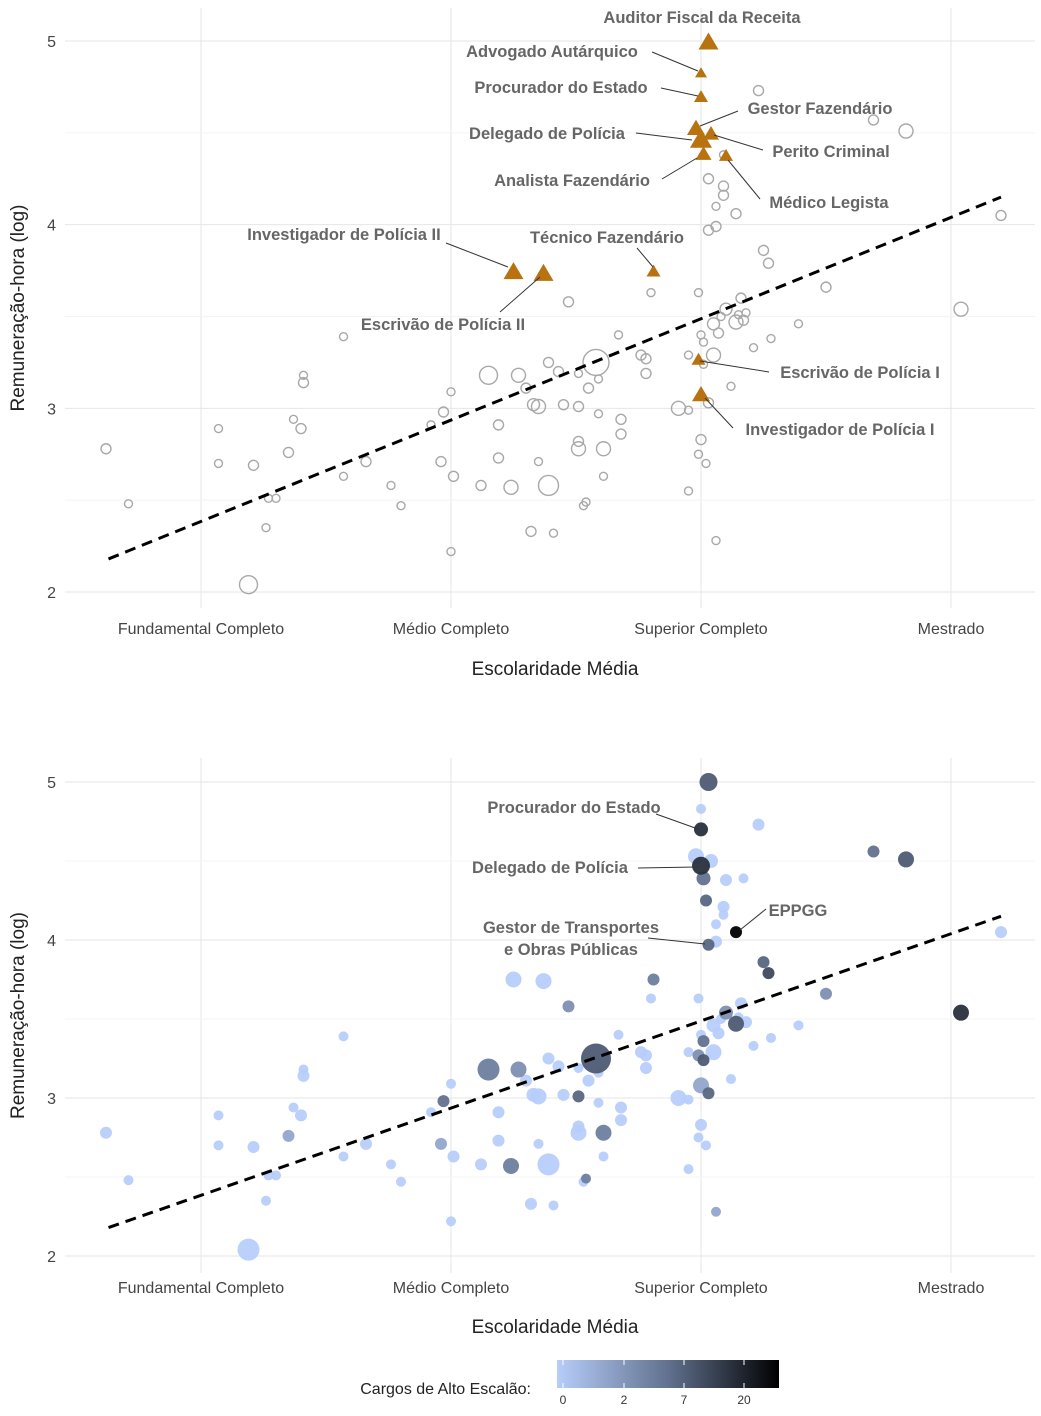 The height and width of the screenshot is (1416, 1041). Describe the element at coordinates (571, 939) in the screenshot. I see `annotation-label: Gestor de Transportes e Obras Públicas` at that location.